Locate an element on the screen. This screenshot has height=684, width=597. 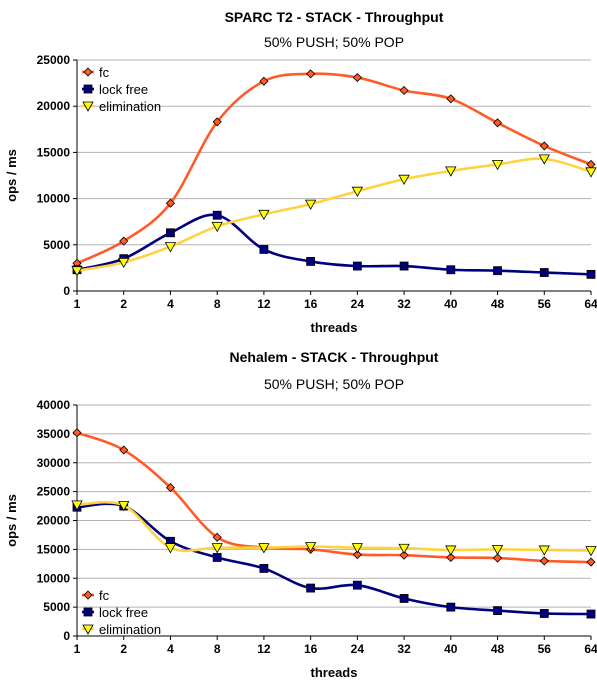
chart-title: Nehalem - STACK - Throughput is located at coordinates (334, 357).